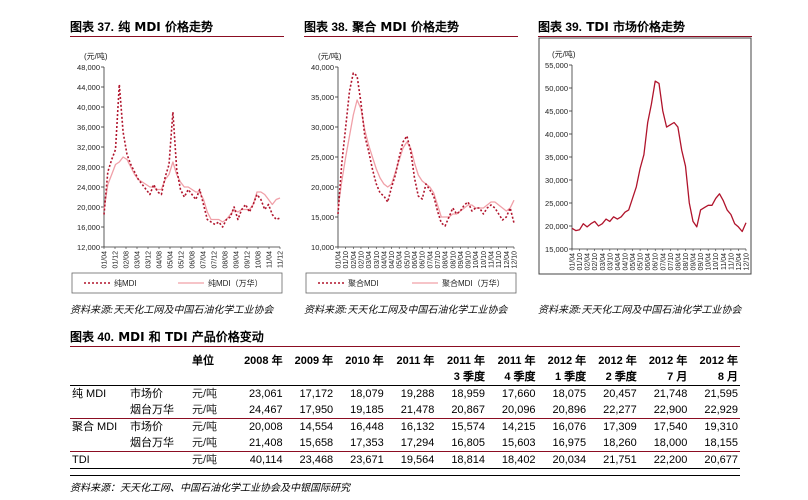 The width and height of the screenshot is (808, 500). Describe the element at coordinates (664, 460) in the screenshot. I see `price-cell: 22,200` at that location.